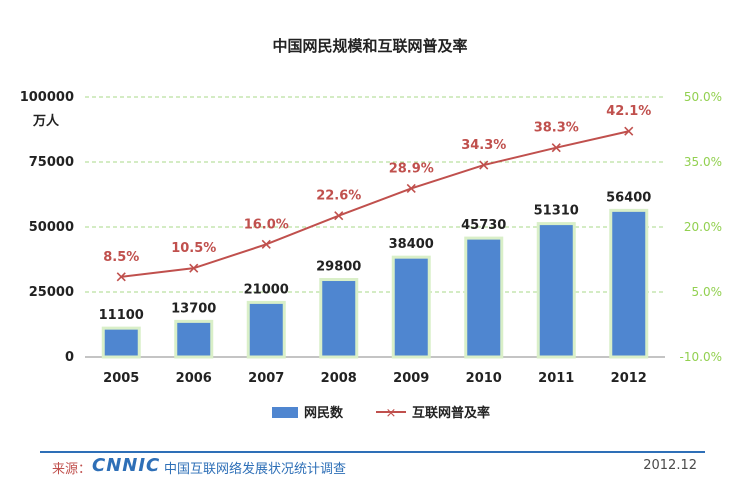 The width and height of the screenshot is (745, 490). I want to click on line-point-2012, so click(629, 131).